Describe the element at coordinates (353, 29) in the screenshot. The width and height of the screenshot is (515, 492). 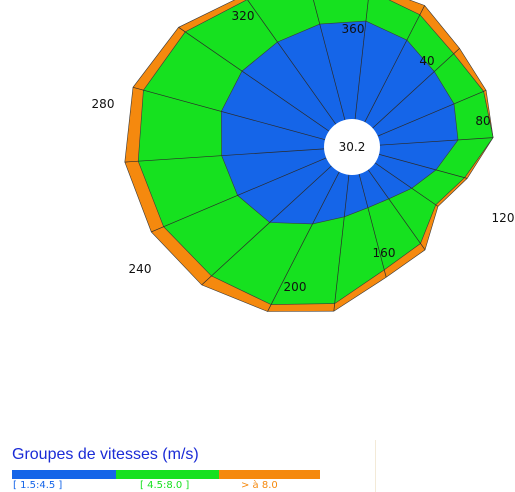
I see `direction-label-360: 360` at that location.